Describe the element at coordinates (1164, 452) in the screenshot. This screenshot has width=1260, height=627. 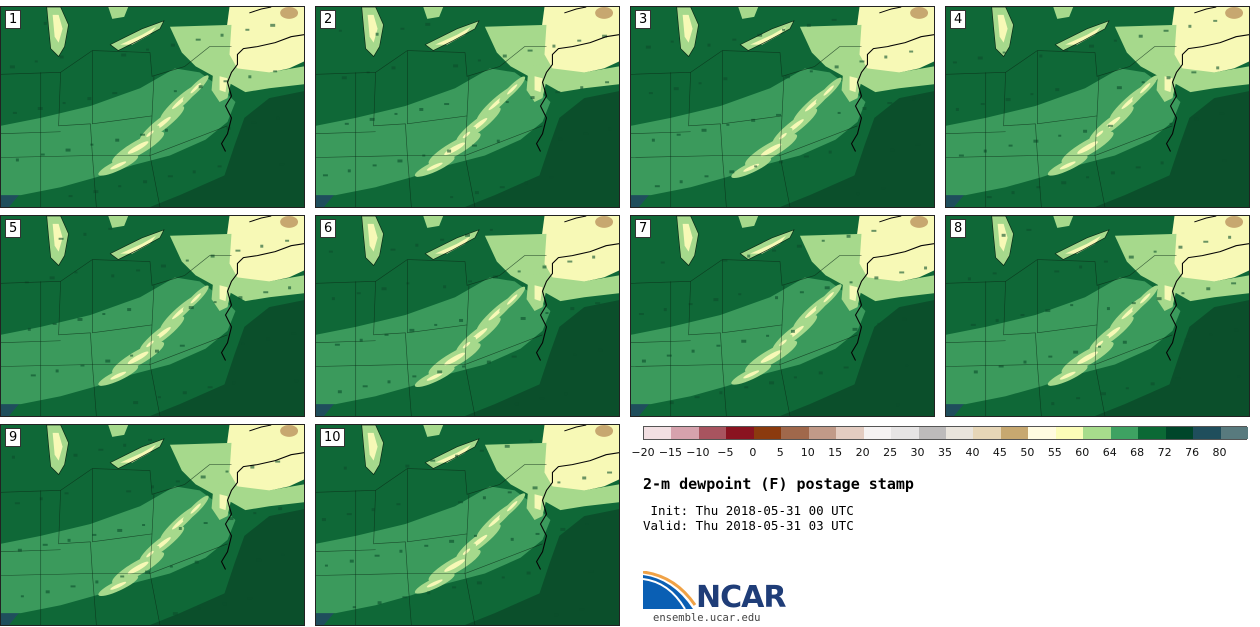
I see `colorbar-tick-label: 72` at that location.